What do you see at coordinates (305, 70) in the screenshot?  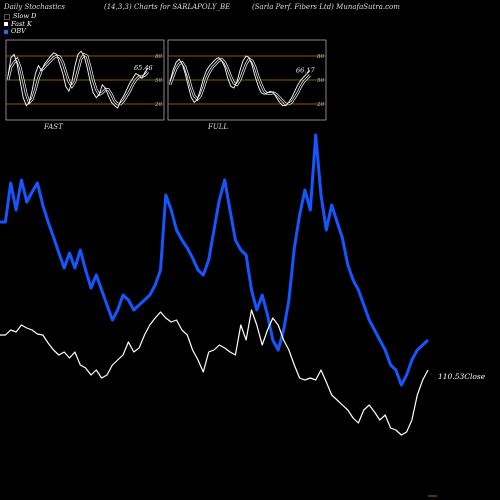 I see `panel-value-label: 66.17` at bounding box center [305, 70].